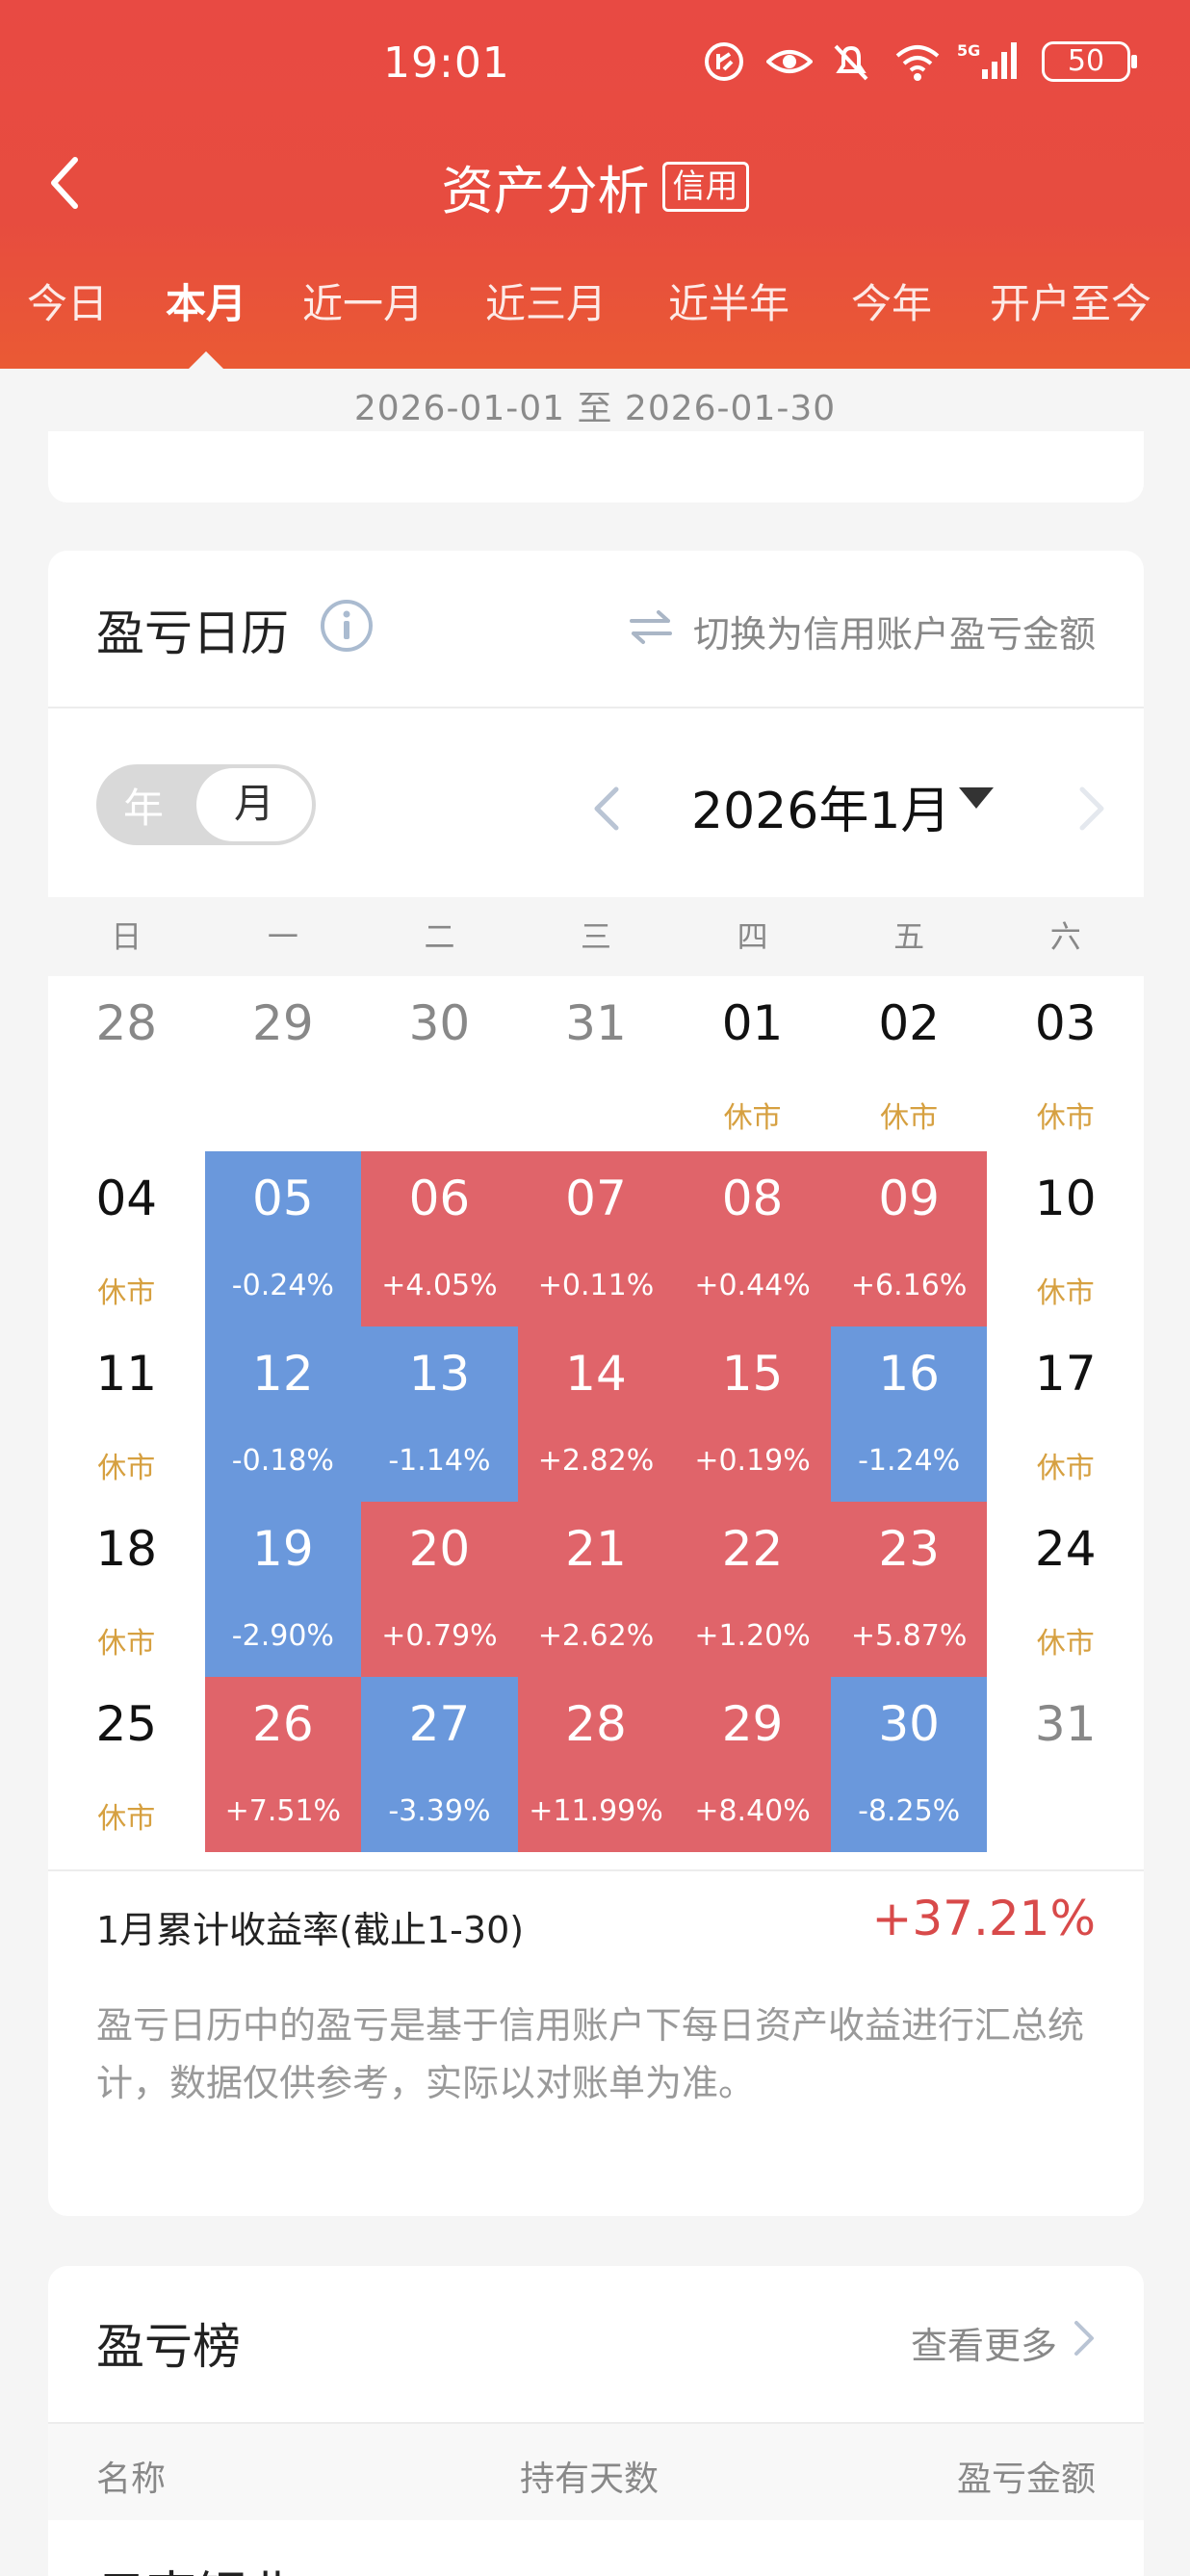 The image size is (1190, 2576). I want to click on calendar-day-number: 31, so click(1066, 1724).